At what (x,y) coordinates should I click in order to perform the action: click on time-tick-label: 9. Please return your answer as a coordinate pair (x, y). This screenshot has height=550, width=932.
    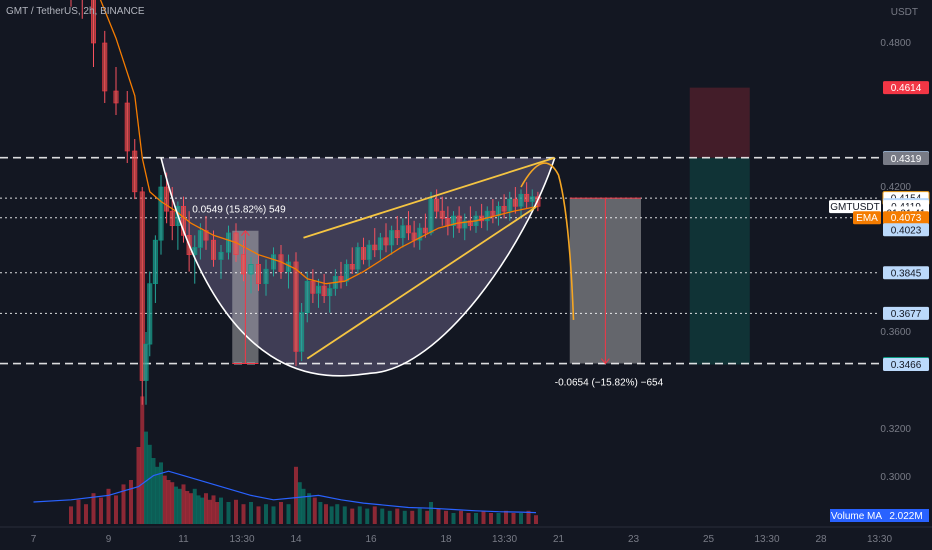
    Looking at the image, I should click on (109, 539).